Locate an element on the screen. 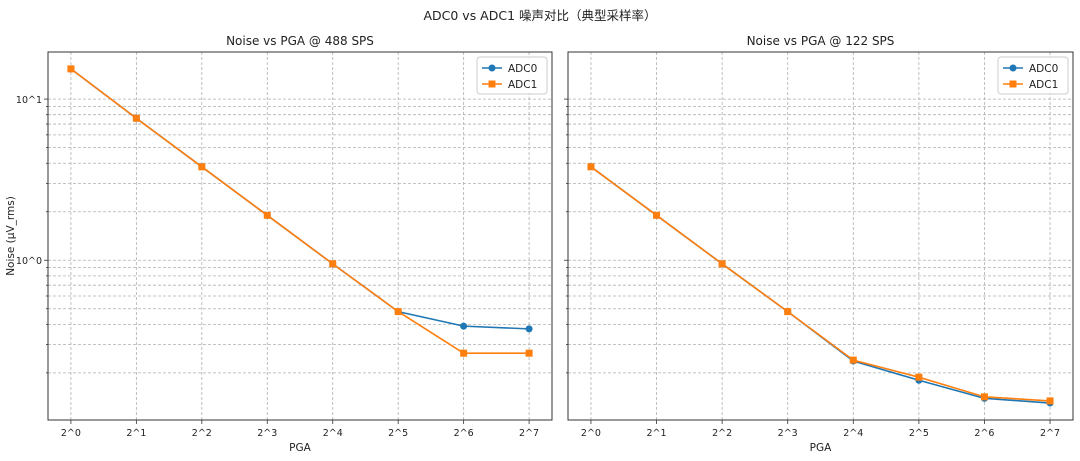  subplot-title: Noise vs PGA @ 122 SPS is located at coordinates (821, 41).